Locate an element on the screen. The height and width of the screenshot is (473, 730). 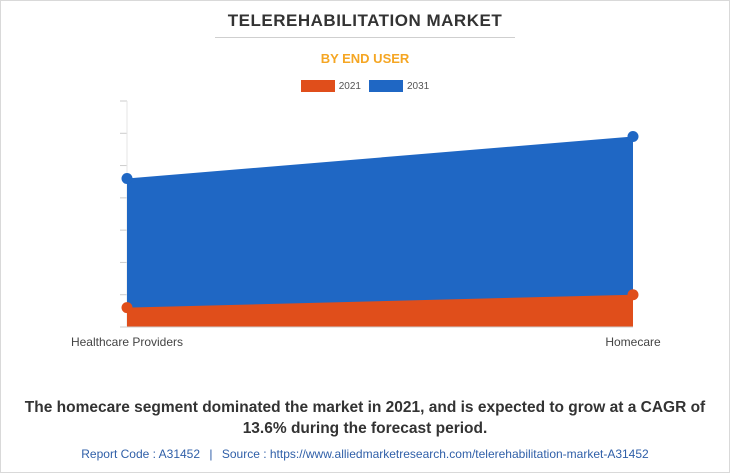
chart-title: TELEREHABILITATION MARKET is located at coordinates (365, 20).